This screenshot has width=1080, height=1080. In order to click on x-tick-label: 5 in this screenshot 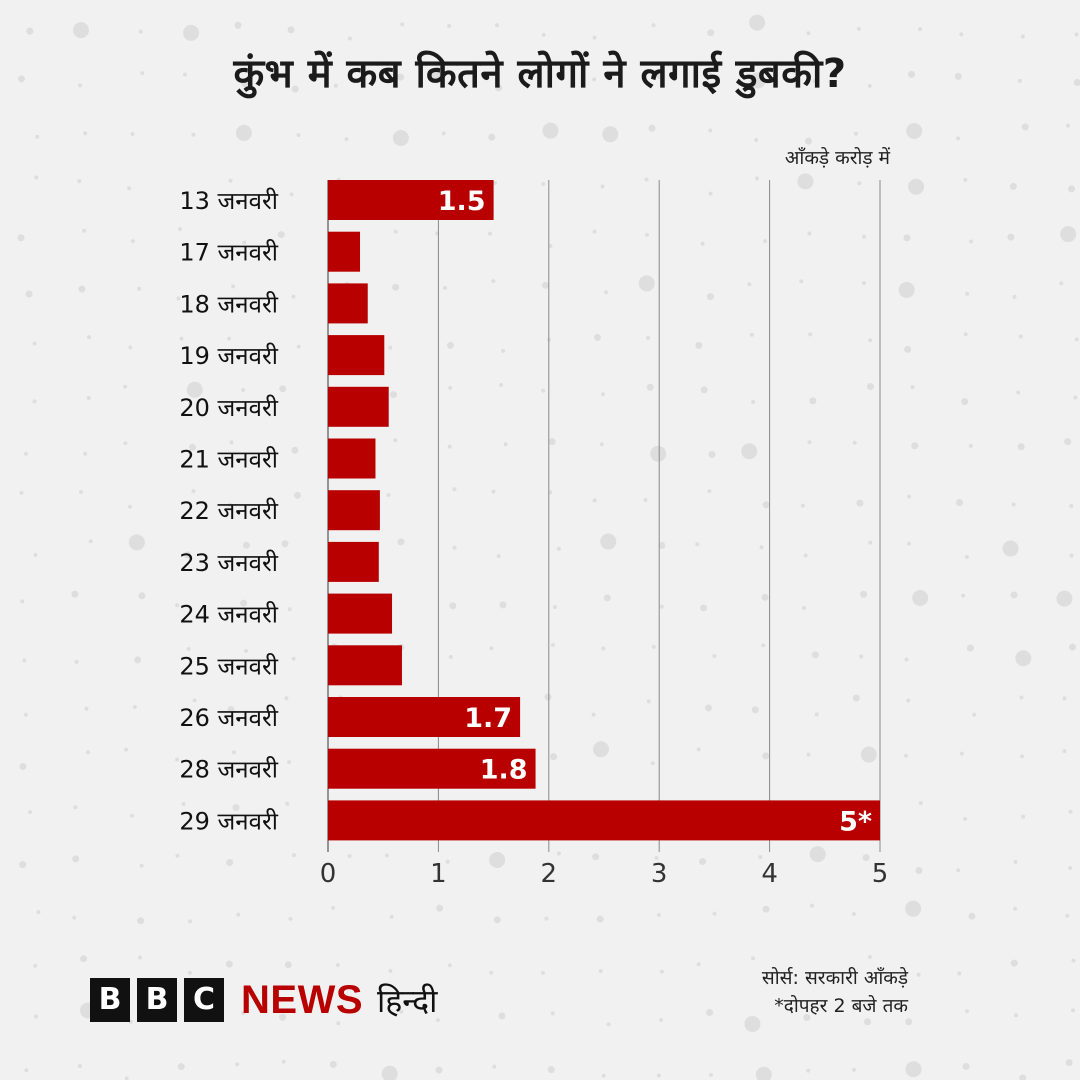, I will do `click(880, 874)`.